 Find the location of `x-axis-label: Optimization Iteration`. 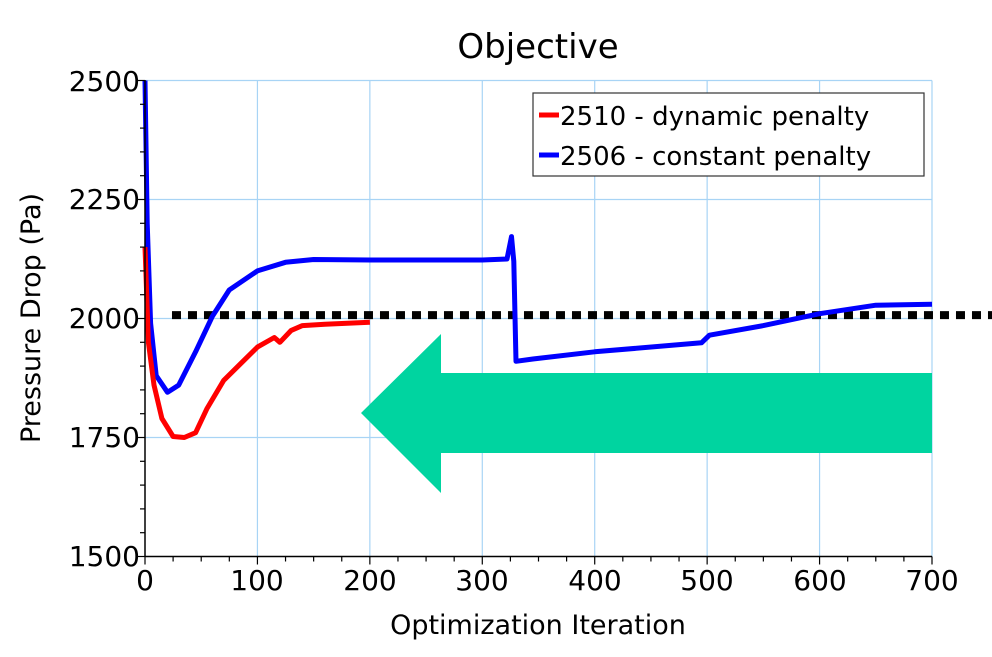

x-axis-label: Optimization Iteration is located at coordinates (538, 625).